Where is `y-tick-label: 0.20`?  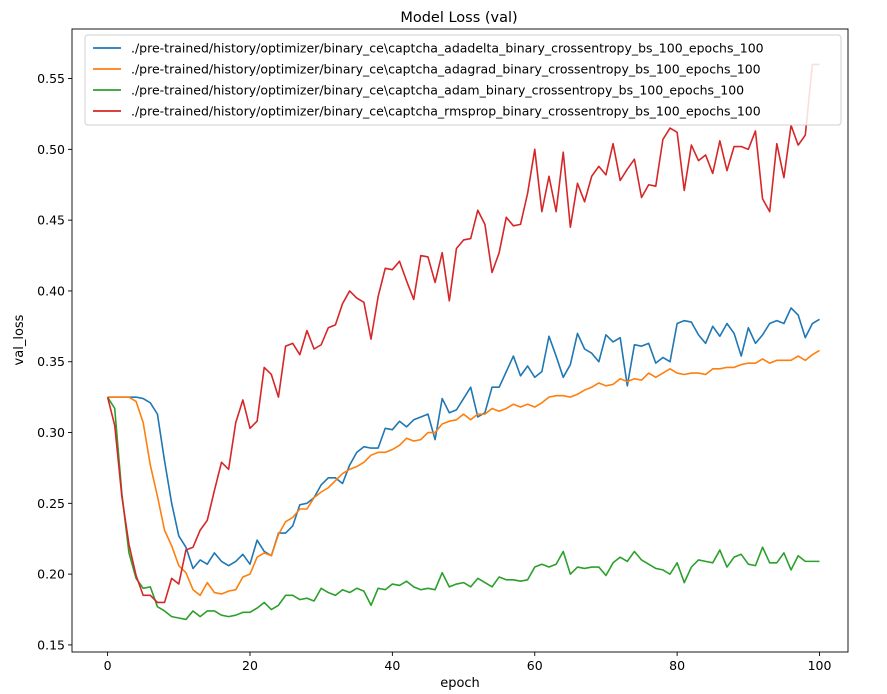
y-tick-label: 0.20 is located at coordinates (51, 574).